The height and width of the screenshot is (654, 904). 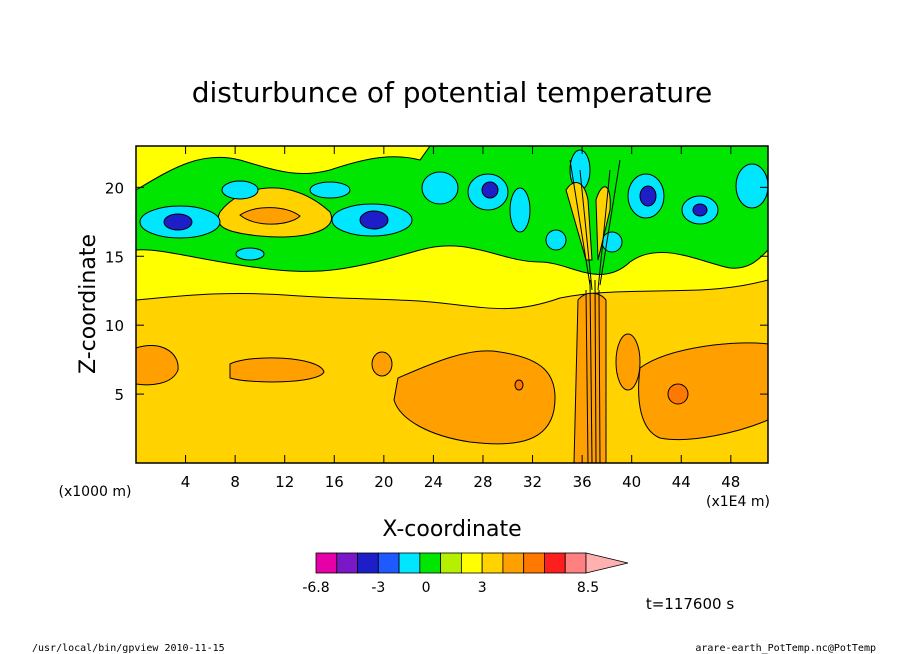 What do you see at coordinates (114, 188) in the screenshot?
I see `y-tick-label: 20` at bounding box center [114, 188].